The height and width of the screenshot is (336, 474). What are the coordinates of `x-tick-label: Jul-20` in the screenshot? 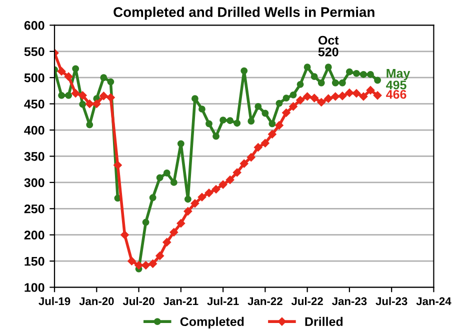 It's located at (138, 301).